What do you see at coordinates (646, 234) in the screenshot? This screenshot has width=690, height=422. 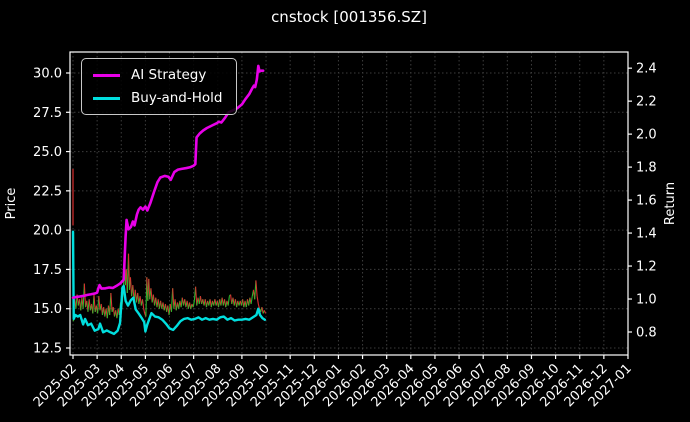 I see `y-tick-label-right: 1.4` at bounding box center [646, 234].